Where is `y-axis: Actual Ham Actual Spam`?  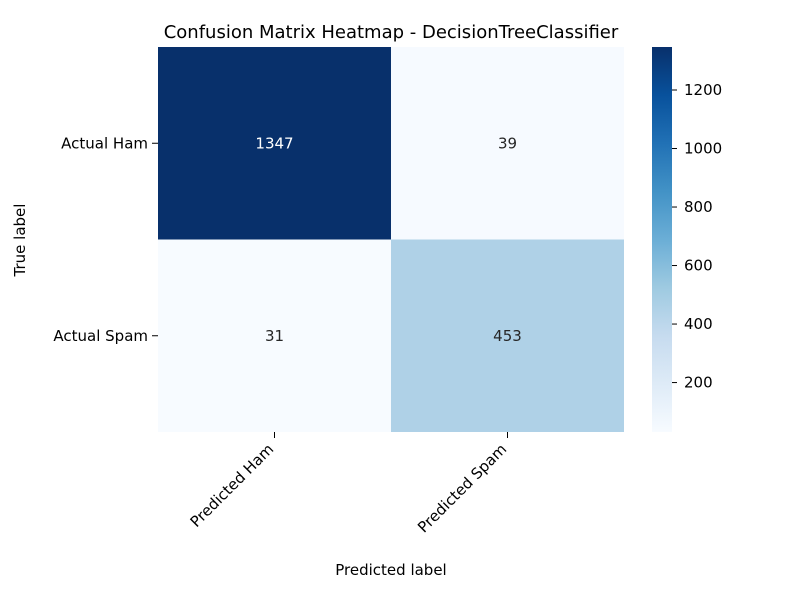 y-axis: Actual Ham Actual Spam is located at coordinates (105, 239).